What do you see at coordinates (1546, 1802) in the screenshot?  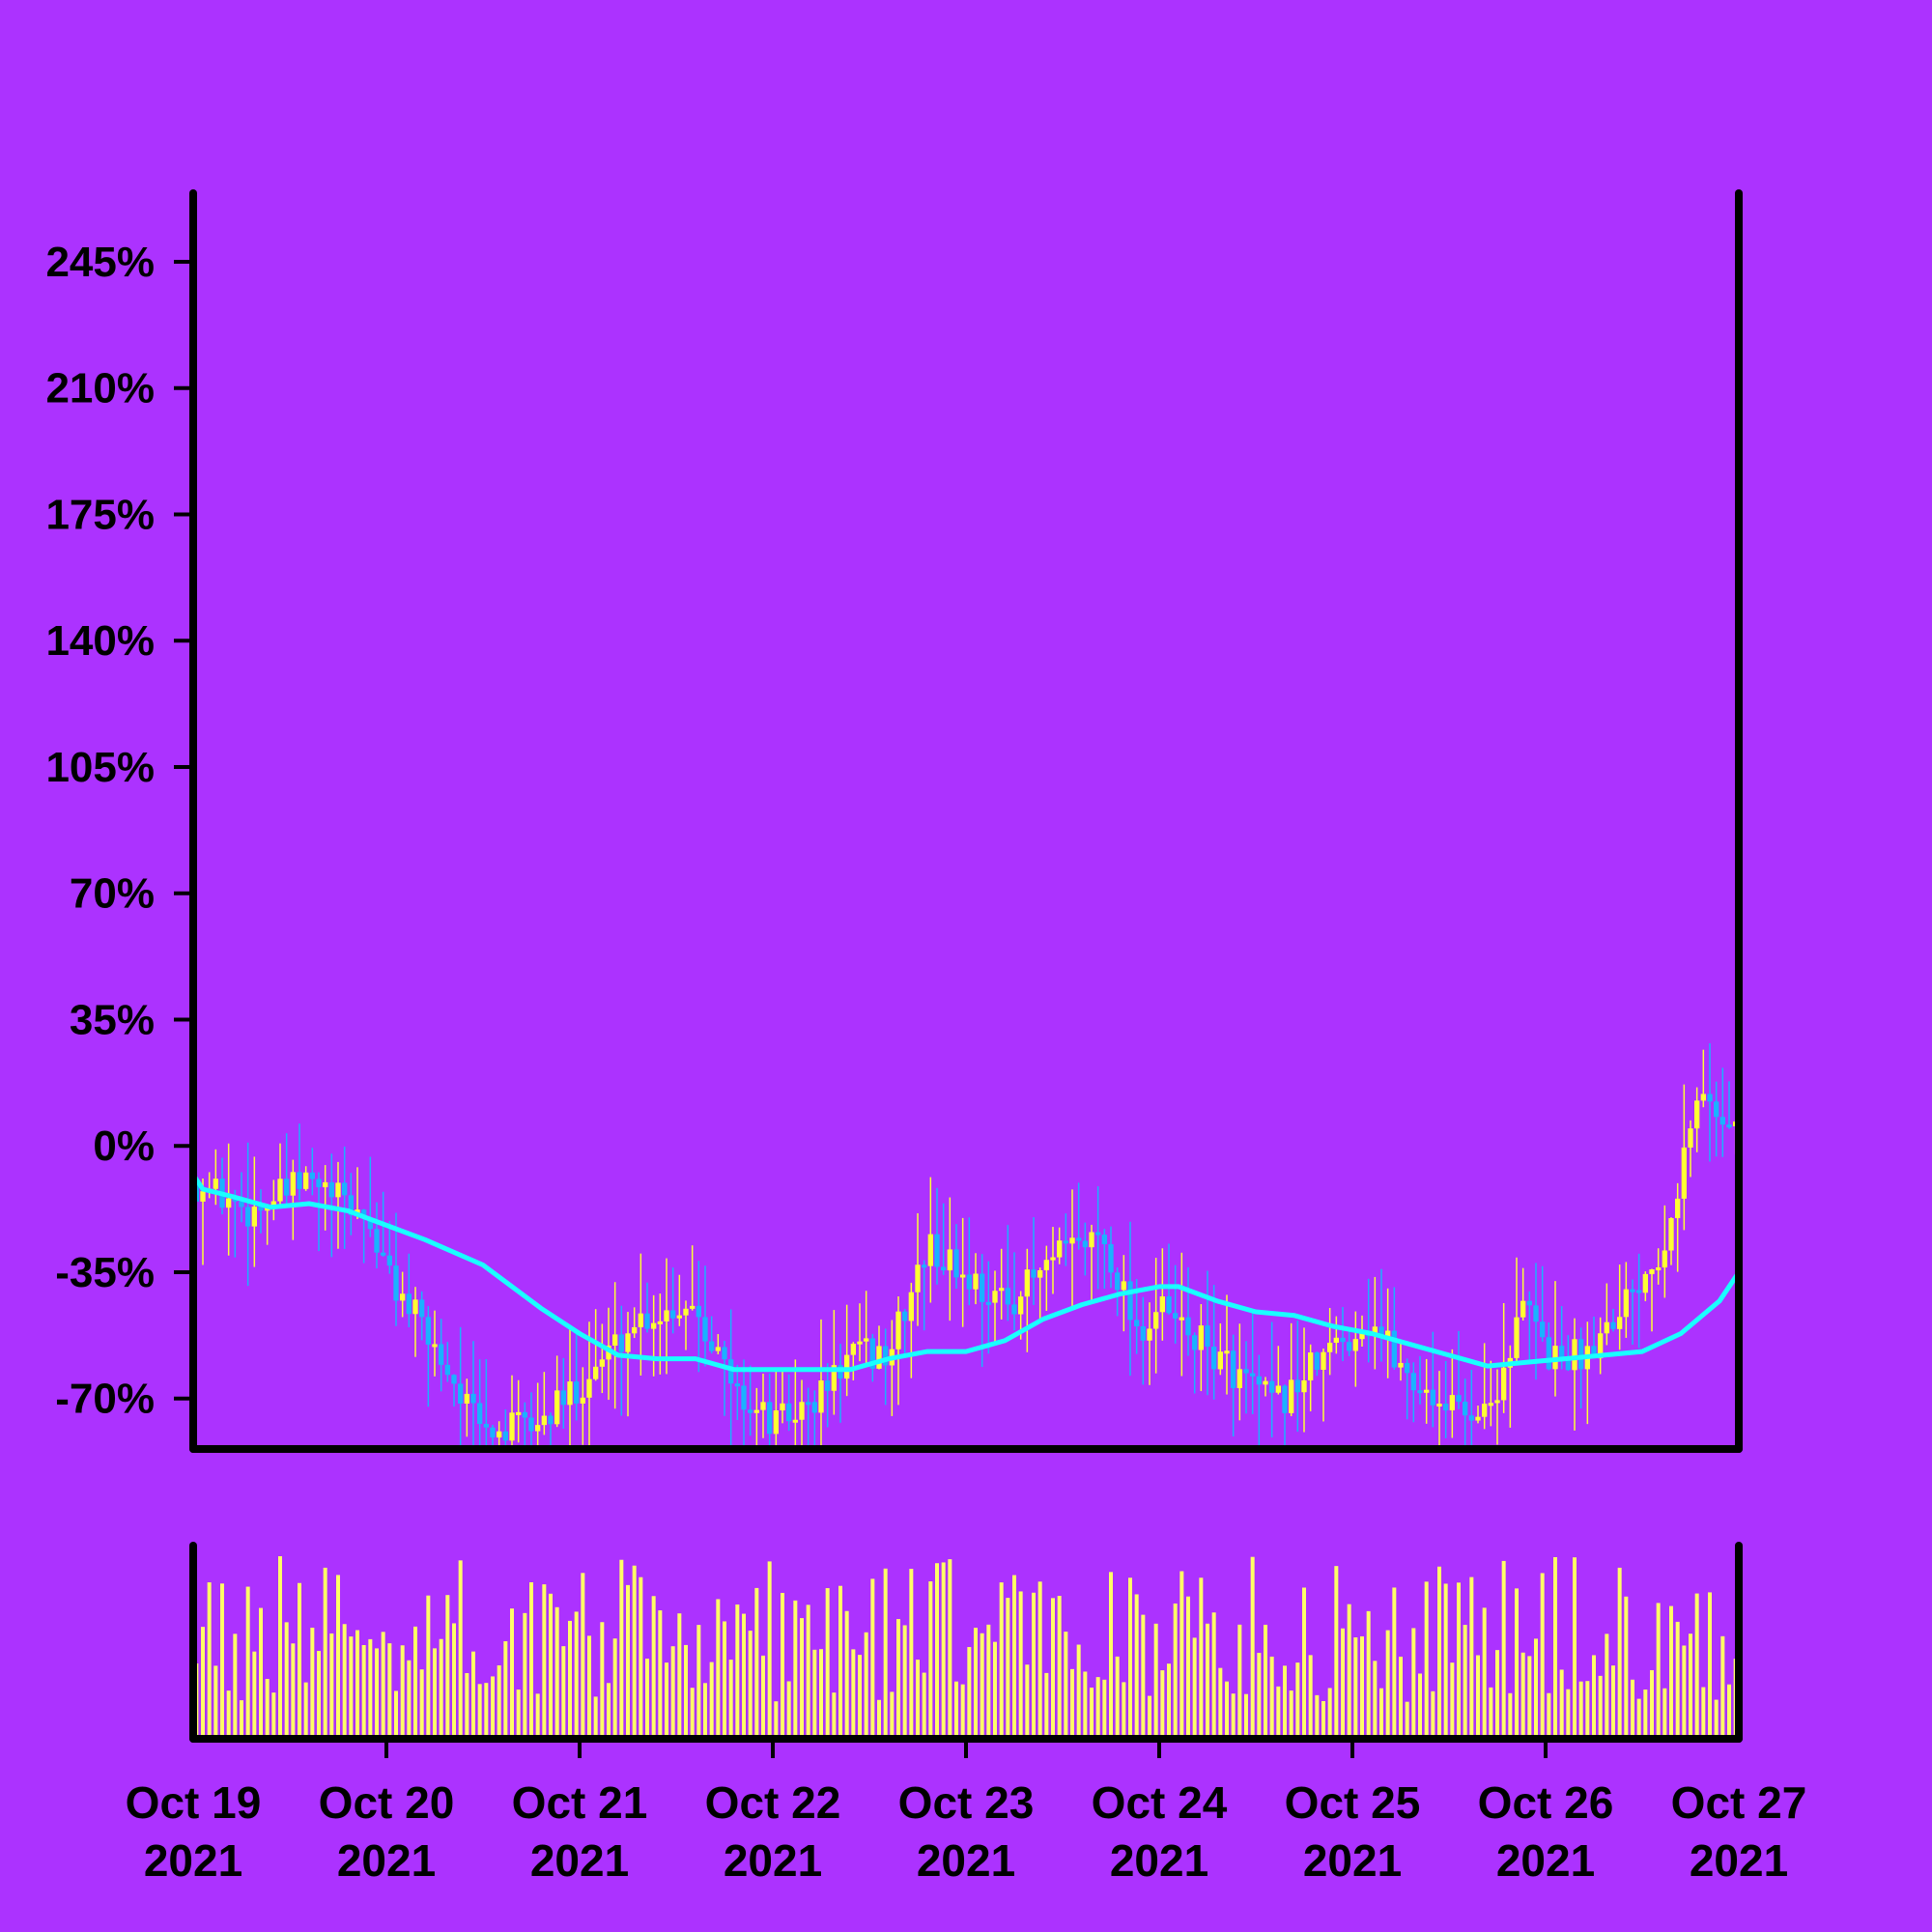 I see `x-tick-label-date: Oct 26` at bounding box center [1546, 1802].